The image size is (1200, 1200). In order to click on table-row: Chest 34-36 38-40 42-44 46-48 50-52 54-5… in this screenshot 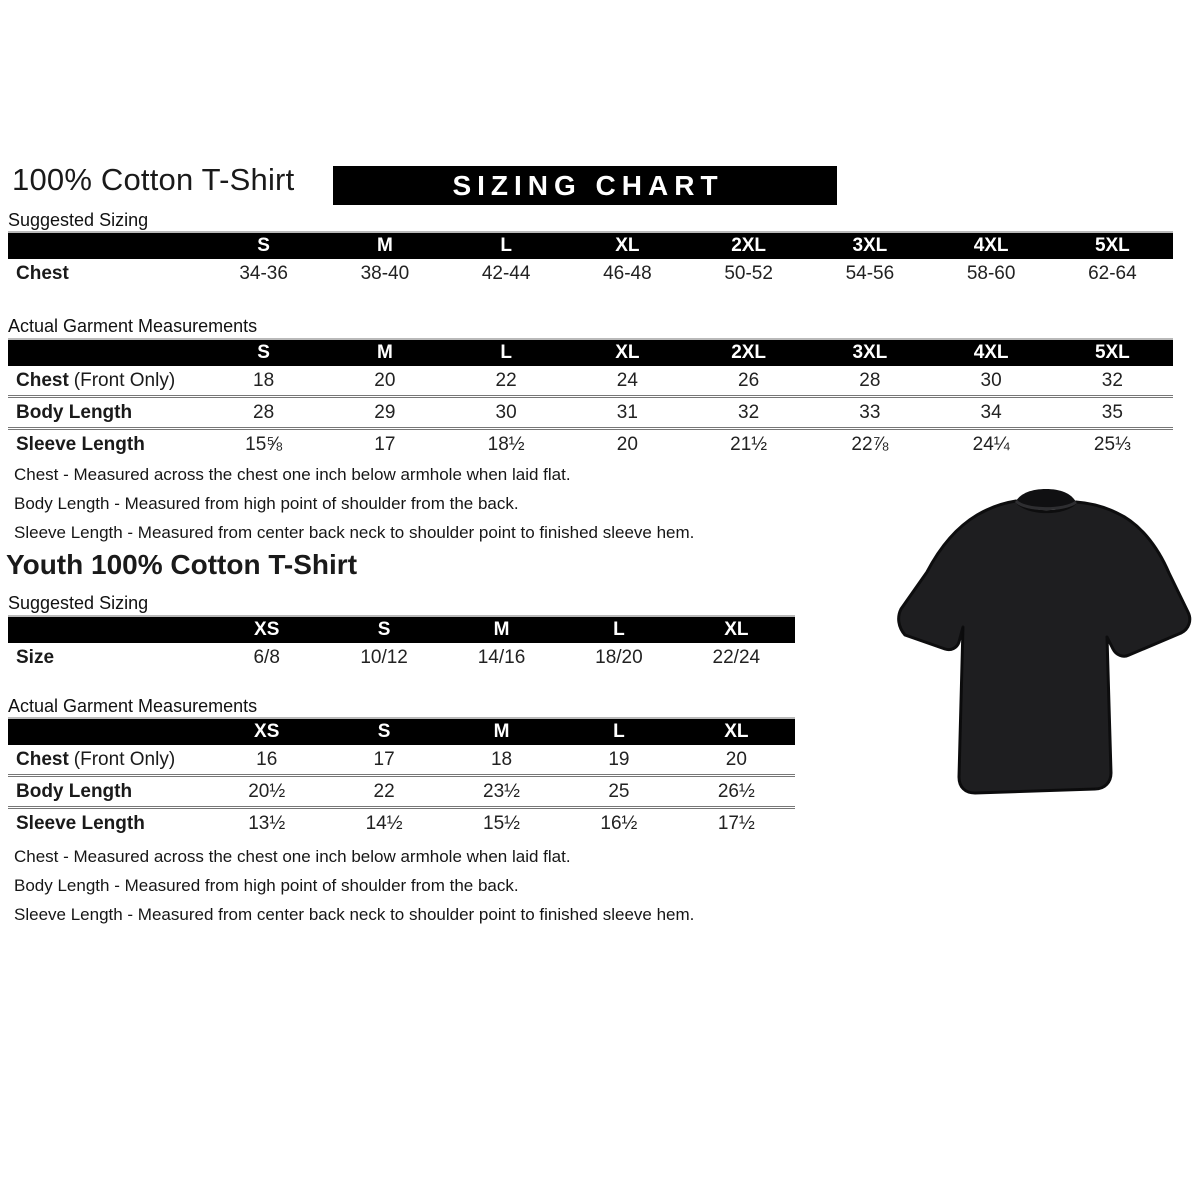, I will do `click(590, 273)`.